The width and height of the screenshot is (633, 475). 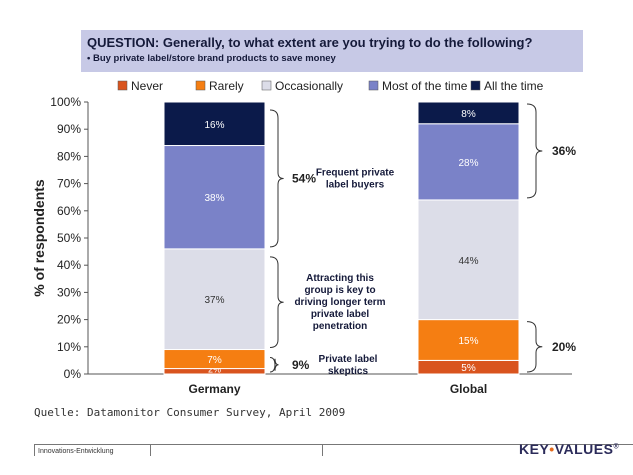 What do you see at coordinates (65, 102) in the screenshot?
I see `y-tick-label: 100%` at bounding box center [65, 102].